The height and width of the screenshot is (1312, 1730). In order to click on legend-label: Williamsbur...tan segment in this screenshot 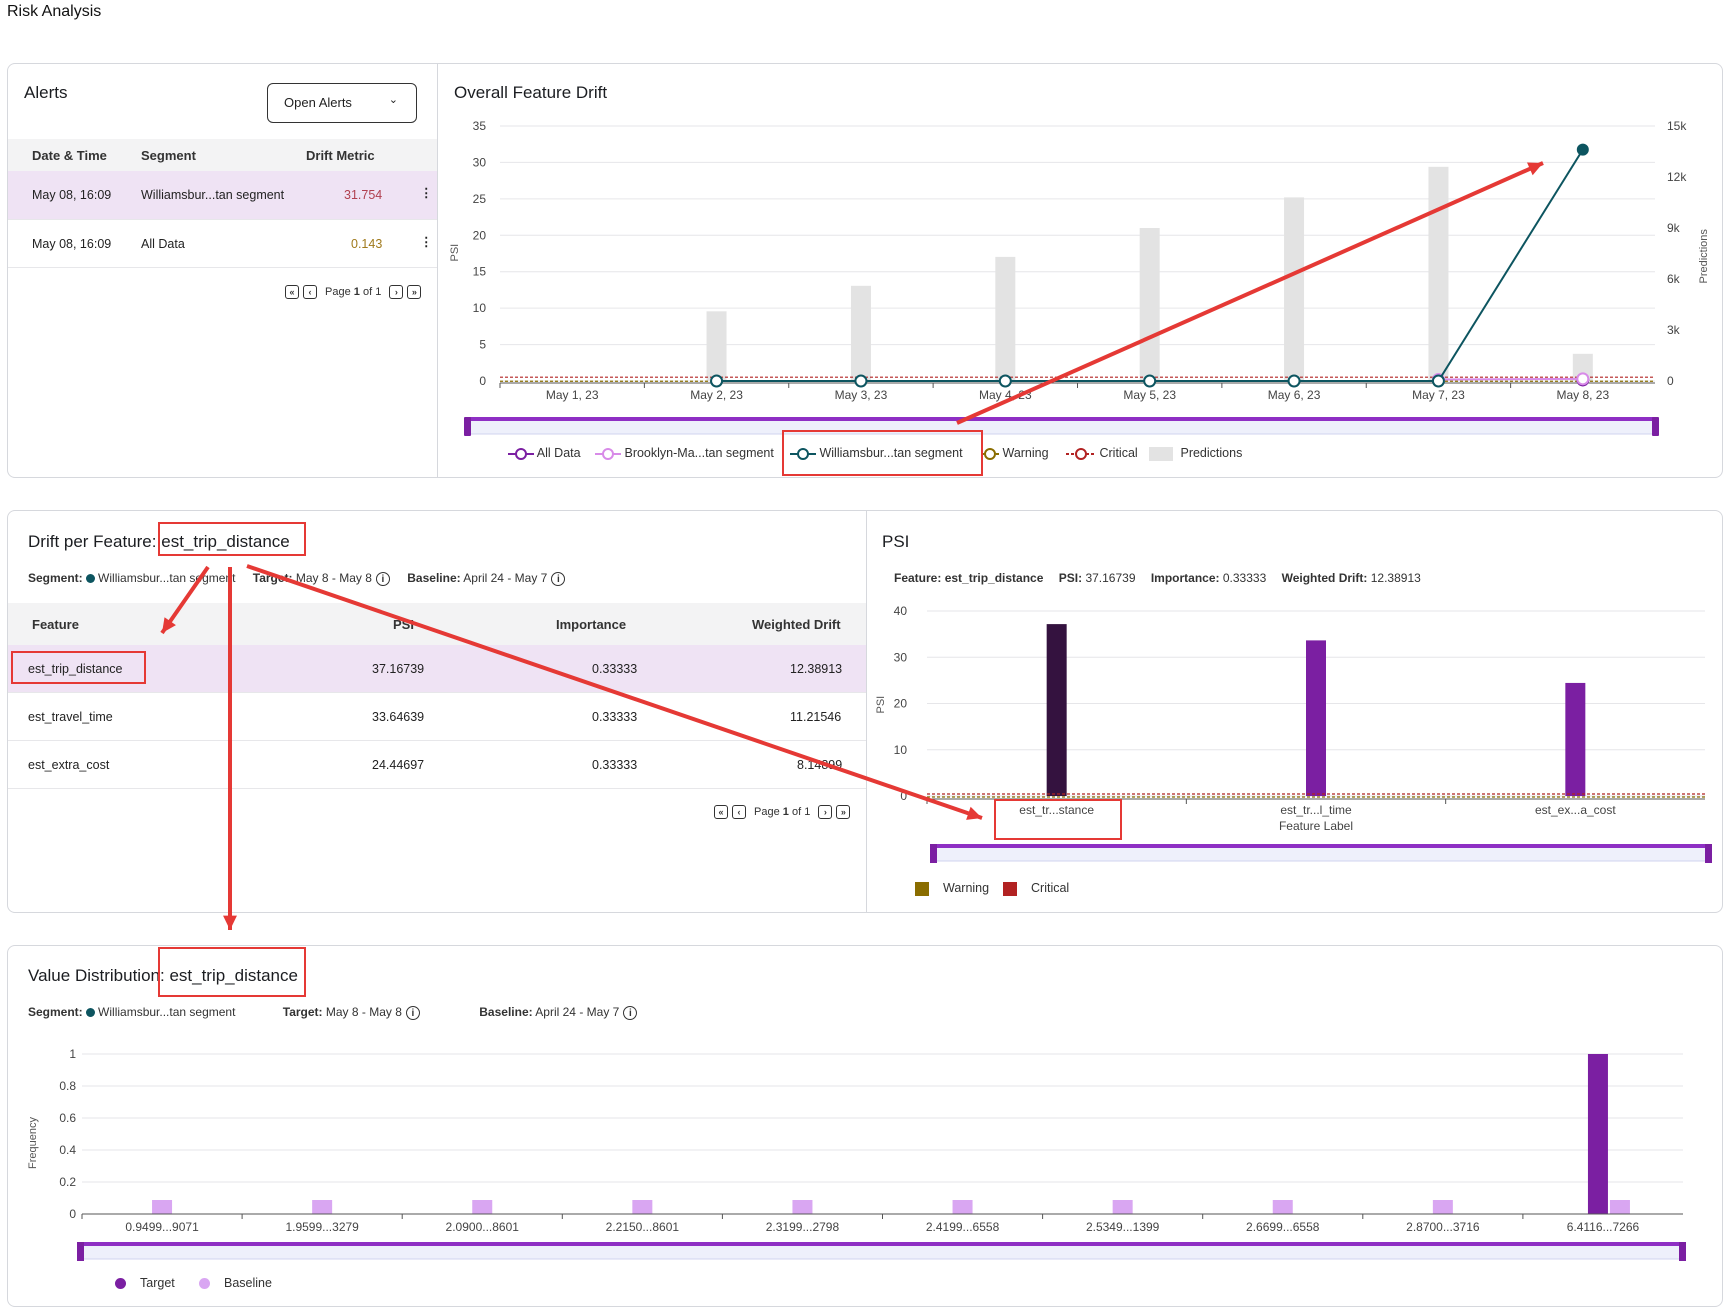, I will do `click(891, 453)`.